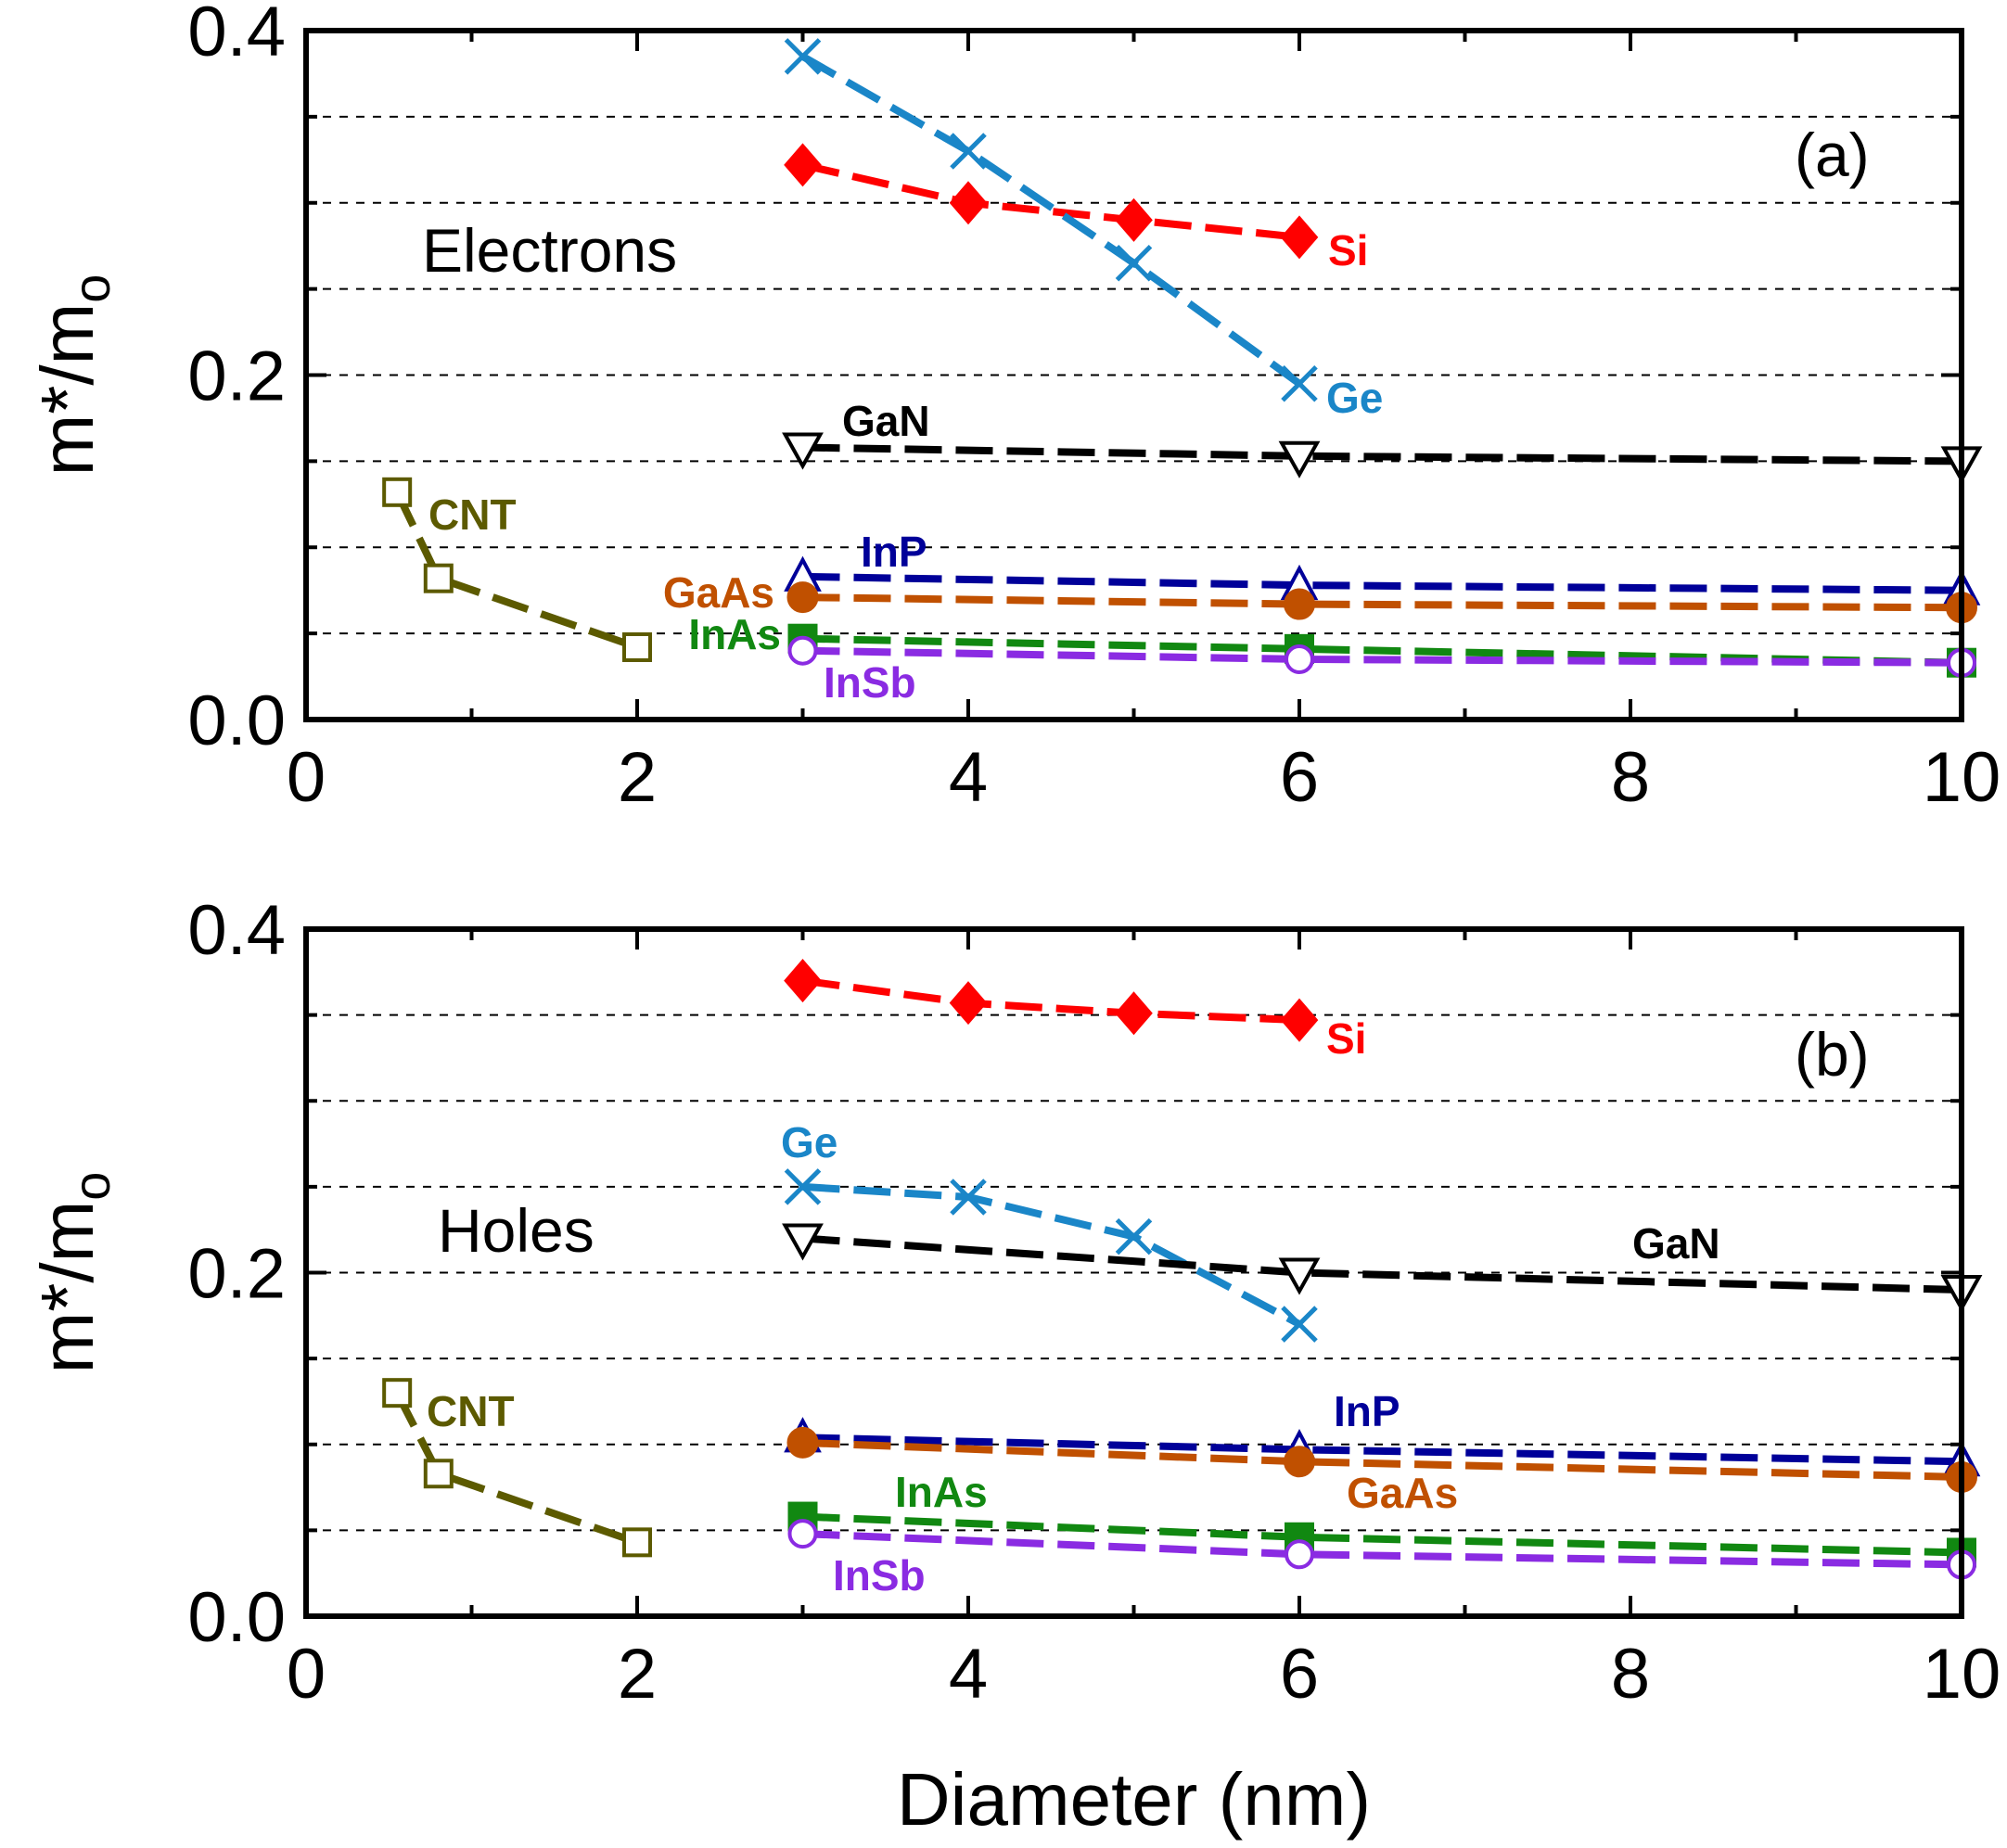 The width and height of the screenshot is (2007, 1848). Describe the element at coordinates (1382, 671) in the screenshot. I see `series-insb: InSb` at that location.